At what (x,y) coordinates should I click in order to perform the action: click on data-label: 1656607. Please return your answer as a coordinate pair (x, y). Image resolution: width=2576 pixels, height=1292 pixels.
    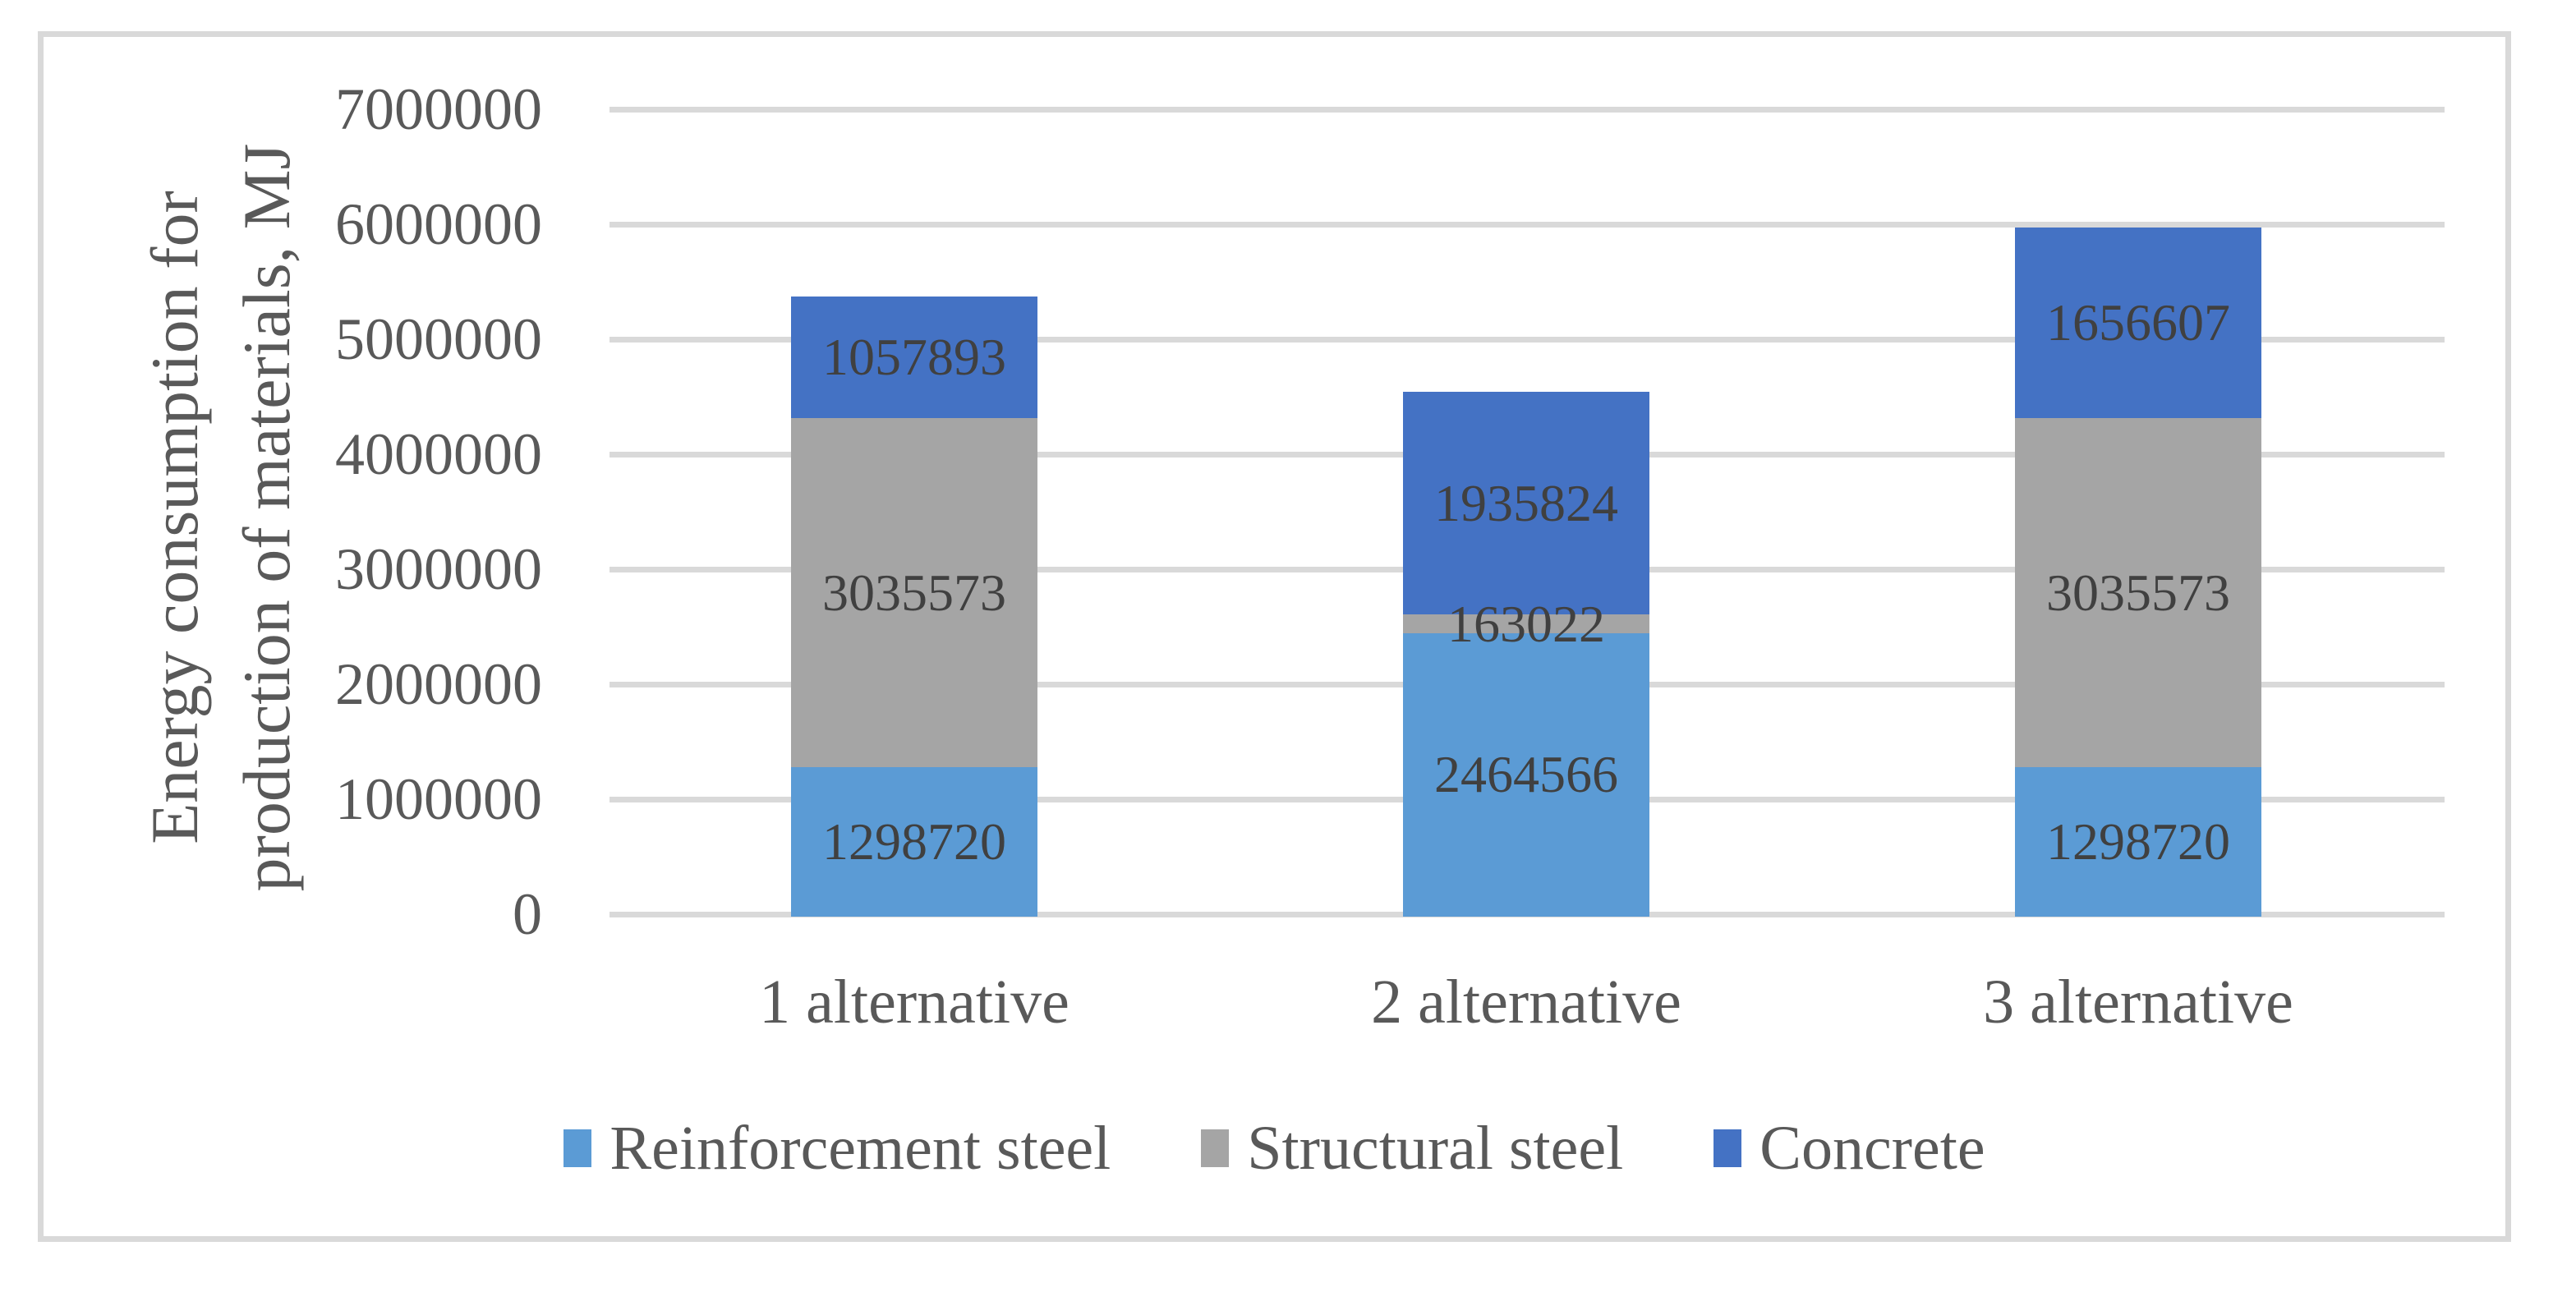
    Looking at the image, I should click on (2138, 322).